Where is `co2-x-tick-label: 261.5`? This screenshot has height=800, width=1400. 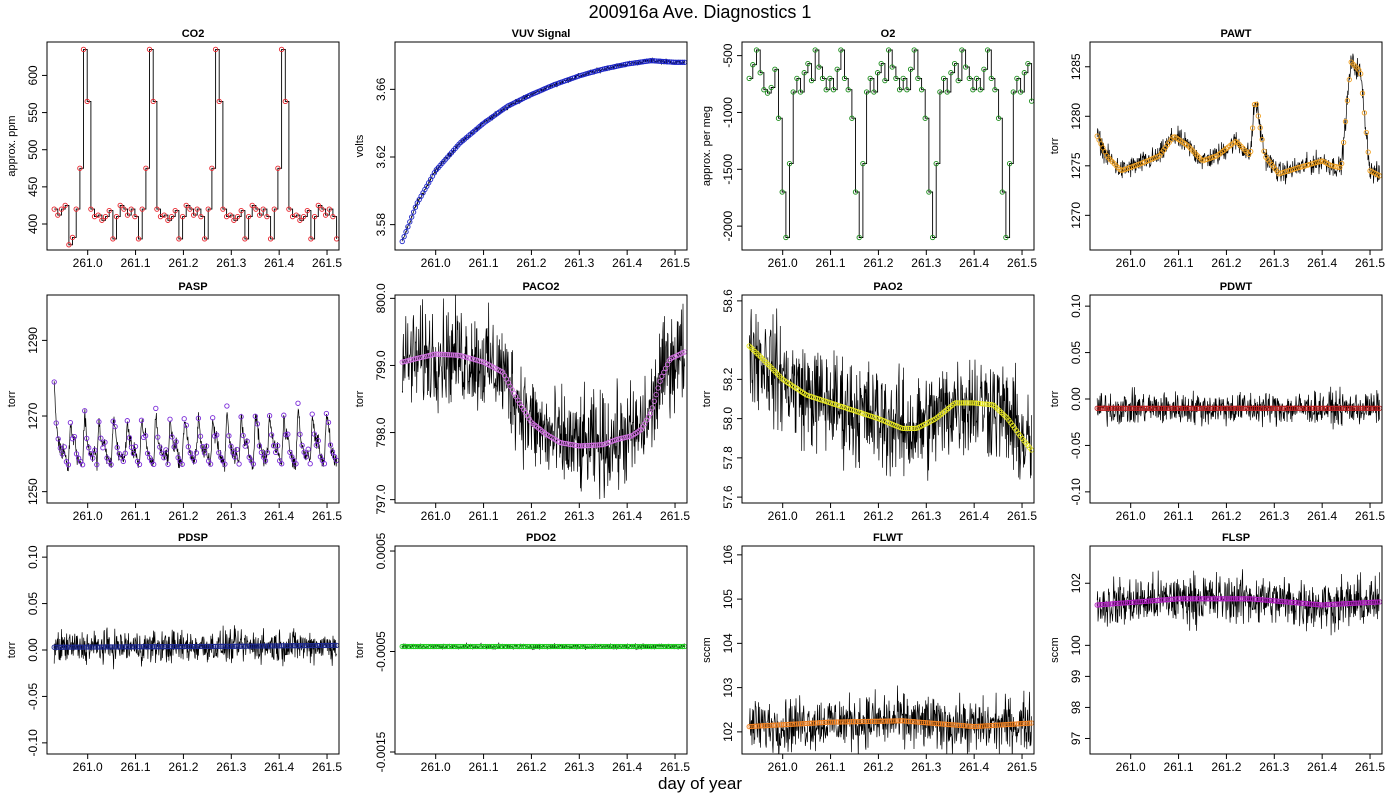 co2-x-tick-label: 261.5 is located at coordinates (327, 263).